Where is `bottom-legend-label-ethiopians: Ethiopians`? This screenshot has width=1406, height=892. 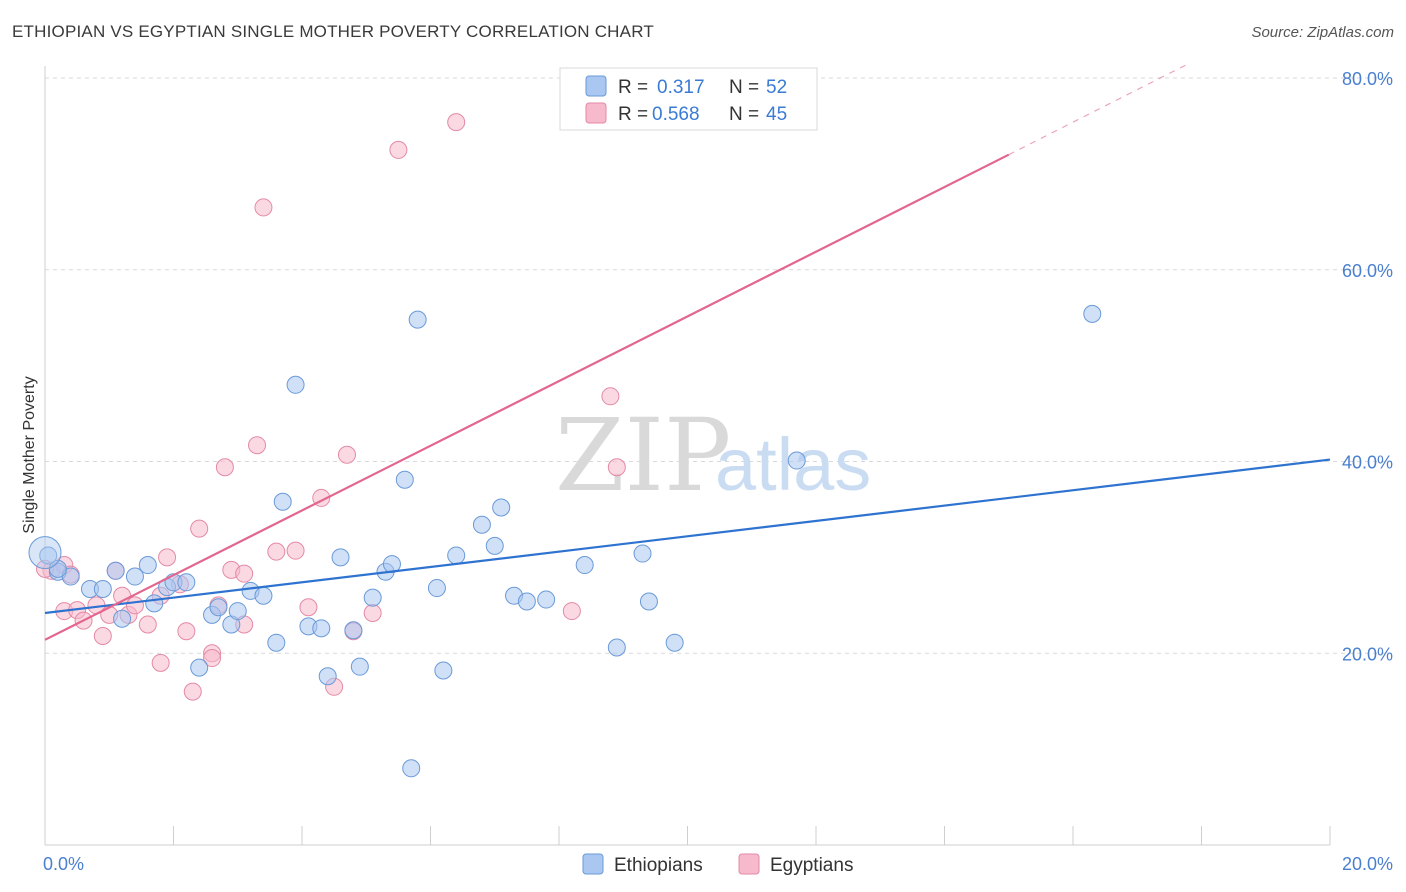
bottom-legend-label-ethiopians: Ethiopians is located at coordinates (658, 865).